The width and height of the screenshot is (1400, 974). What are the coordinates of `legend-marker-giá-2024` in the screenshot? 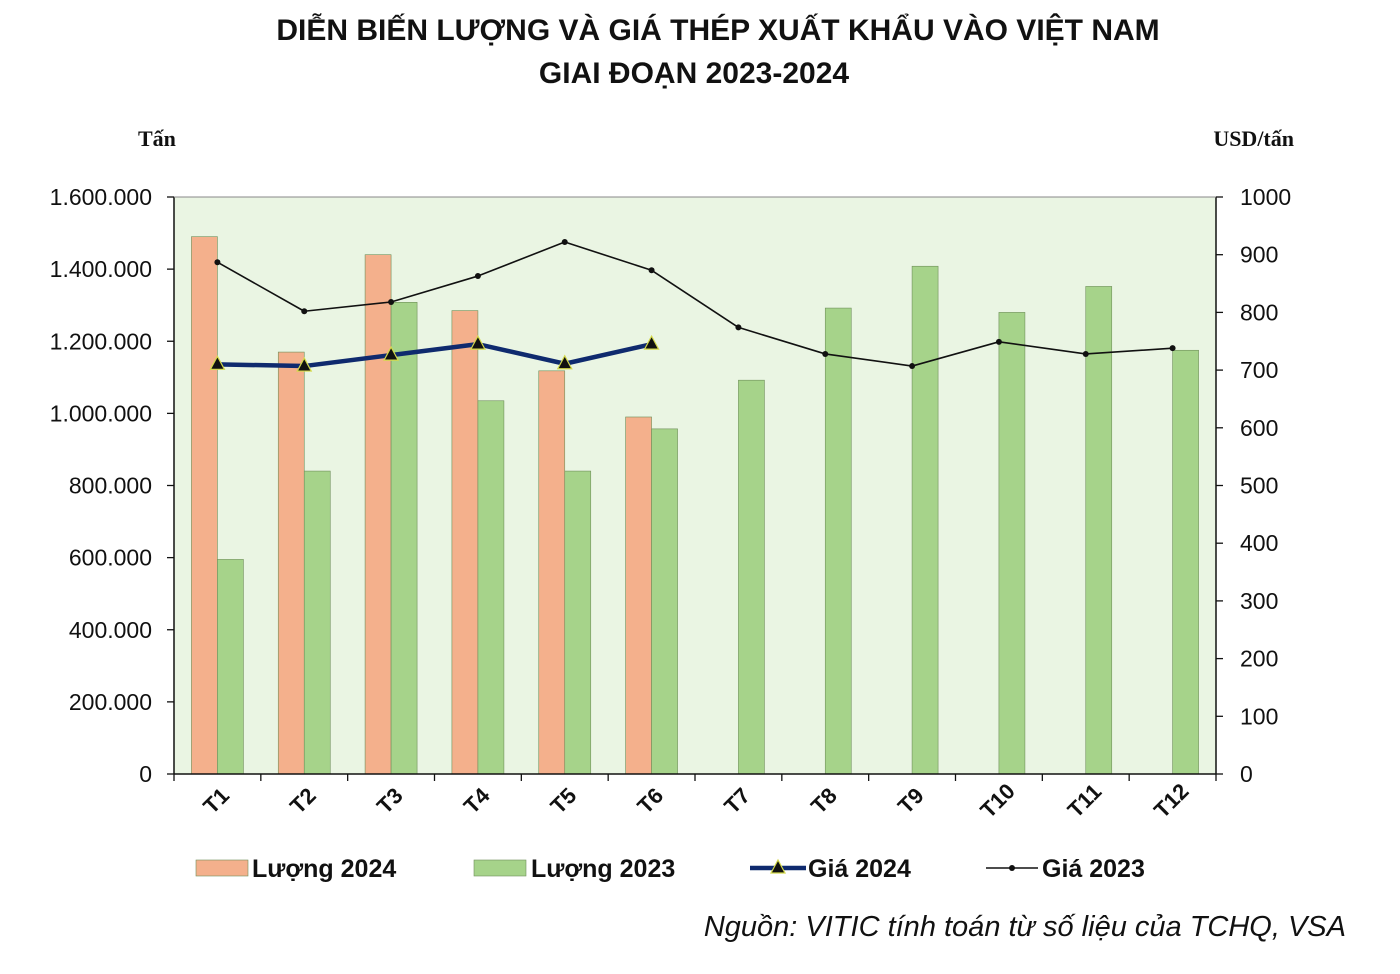 It's located at (778, 866).